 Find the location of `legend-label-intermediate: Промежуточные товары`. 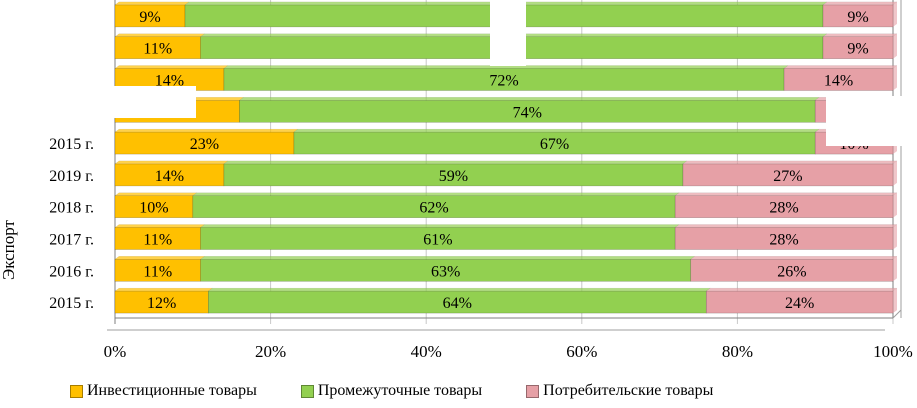

legend-label-intermediate: Промежуточные товары is located at coordinates (400, 390).